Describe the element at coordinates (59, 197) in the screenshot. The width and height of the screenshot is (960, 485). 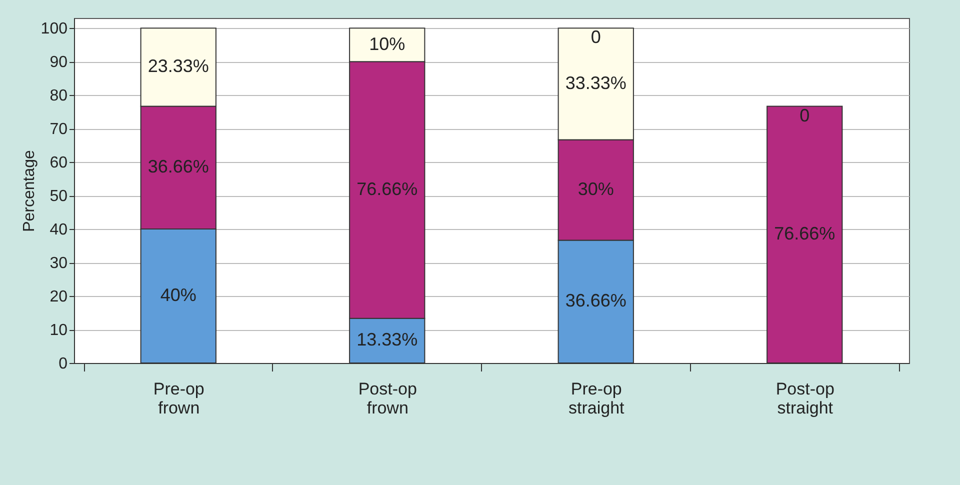
I see `y-tick-label: 50` at that location.